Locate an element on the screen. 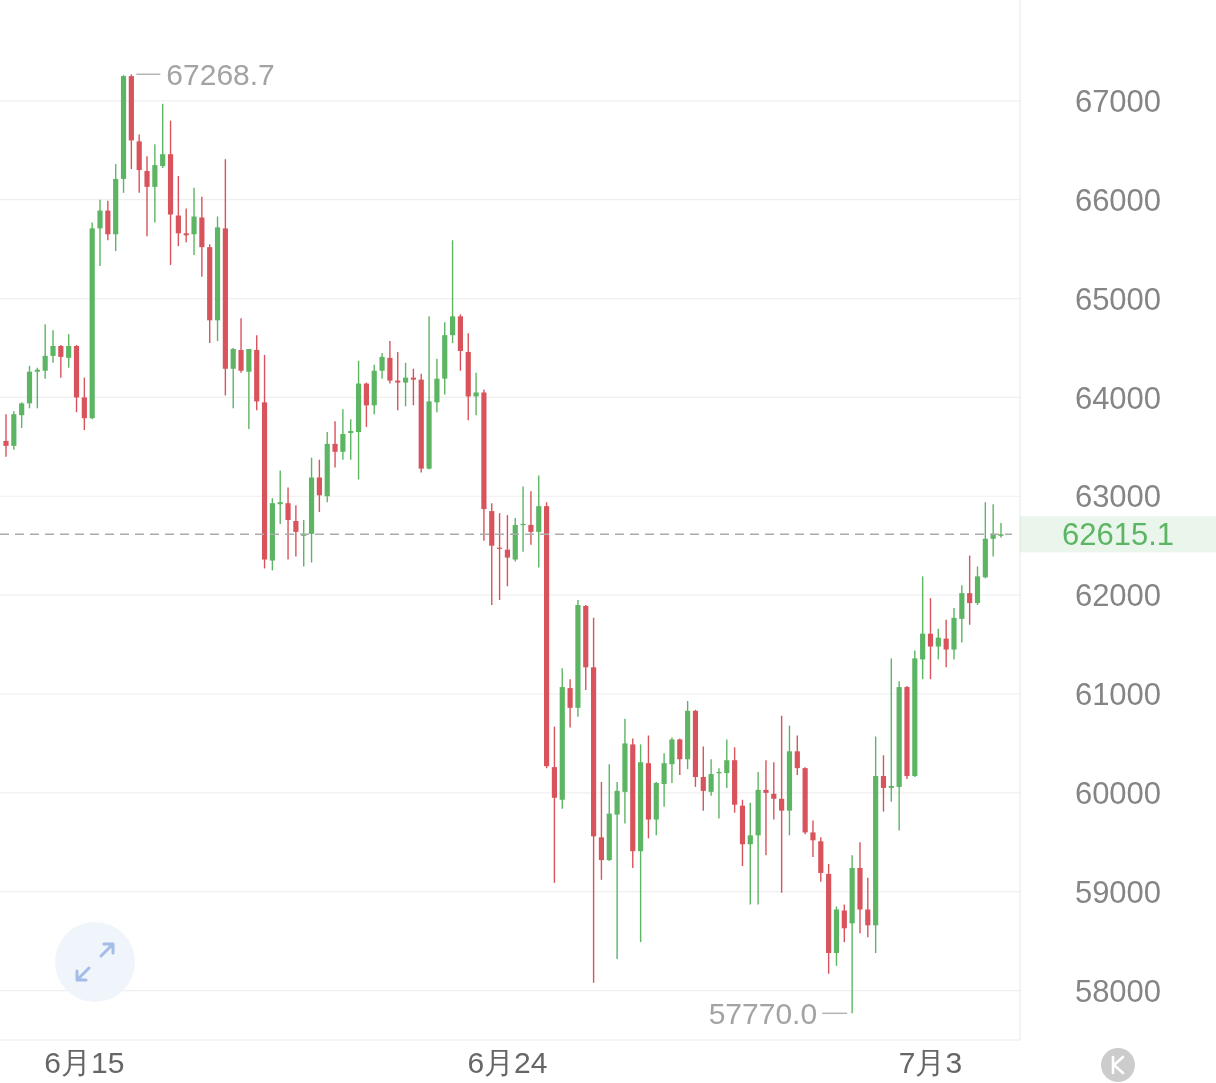 The width and height of the screenshot is (1216, 1083). annotation: 57770.0 is located at coordinates (763, 1013).